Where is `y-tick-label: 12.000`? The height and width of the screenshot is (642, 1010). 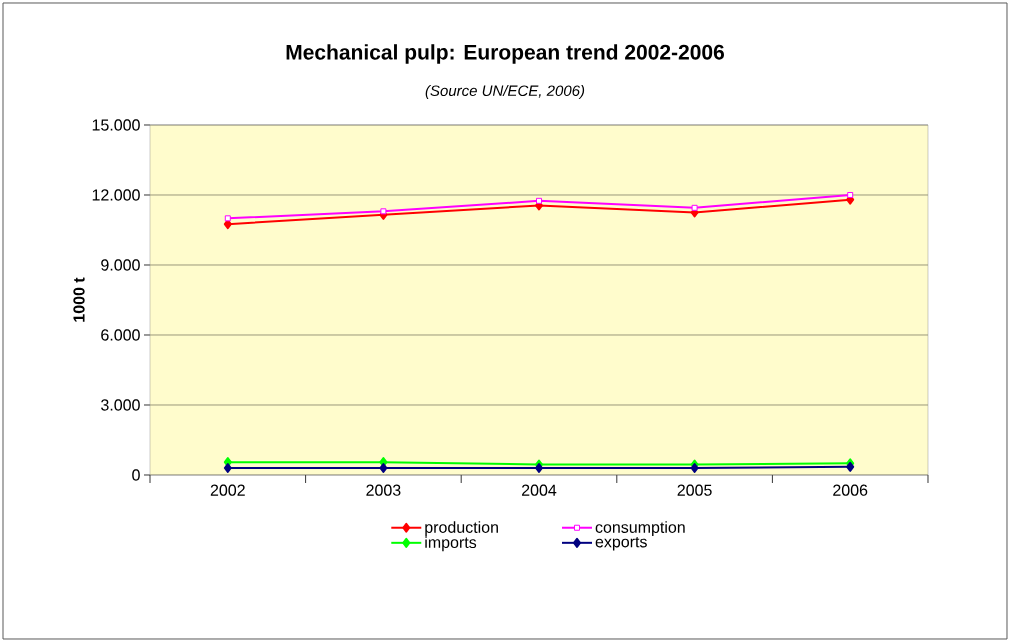
y-tick-label: 12.000 is located at coordinates (116, 195).